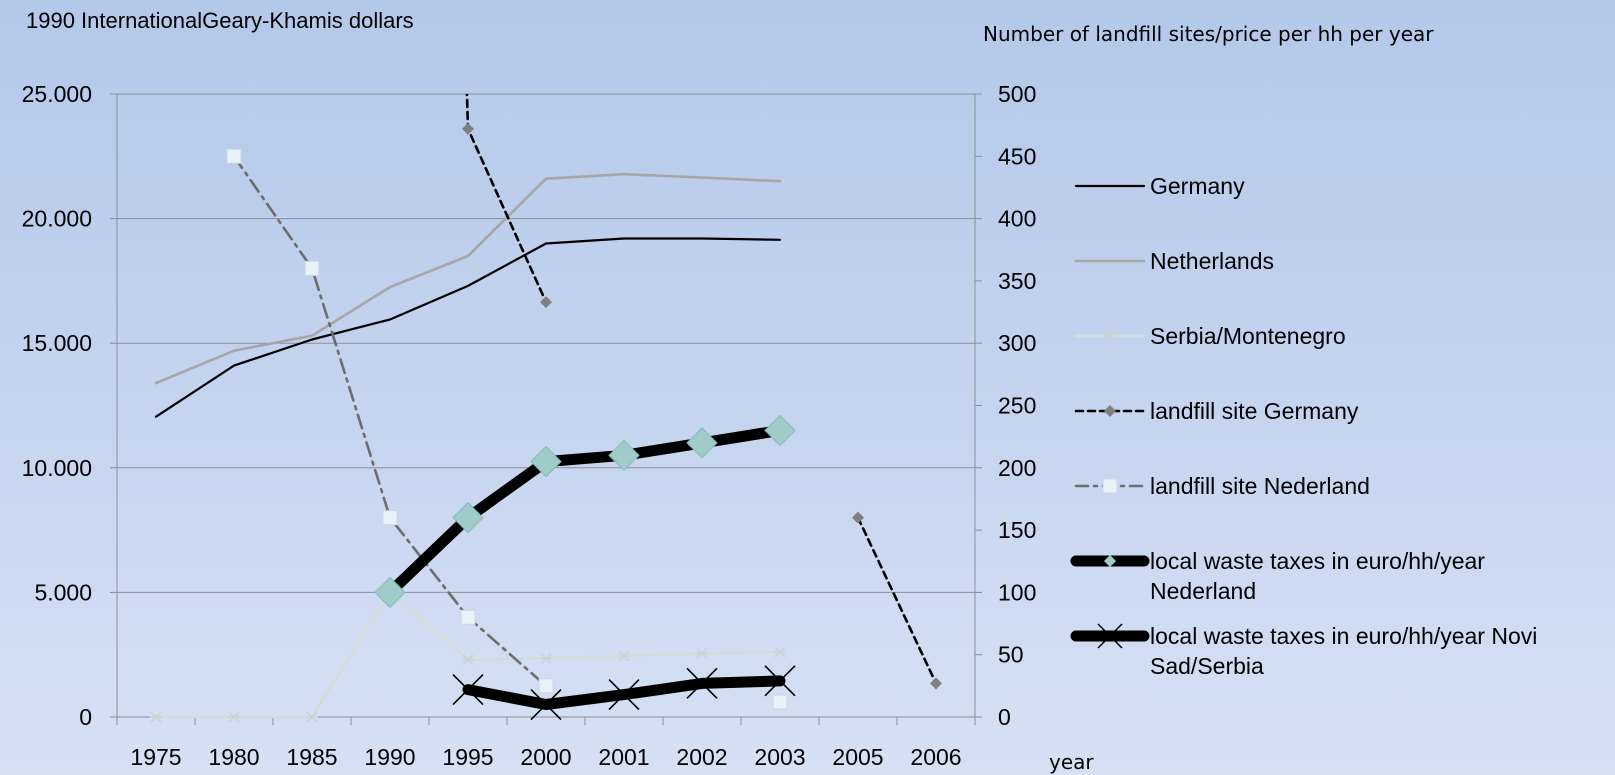  Describe the element at coordinates (311, 757) in the screenshot. I see `x-tick-label: 1985` at that location.